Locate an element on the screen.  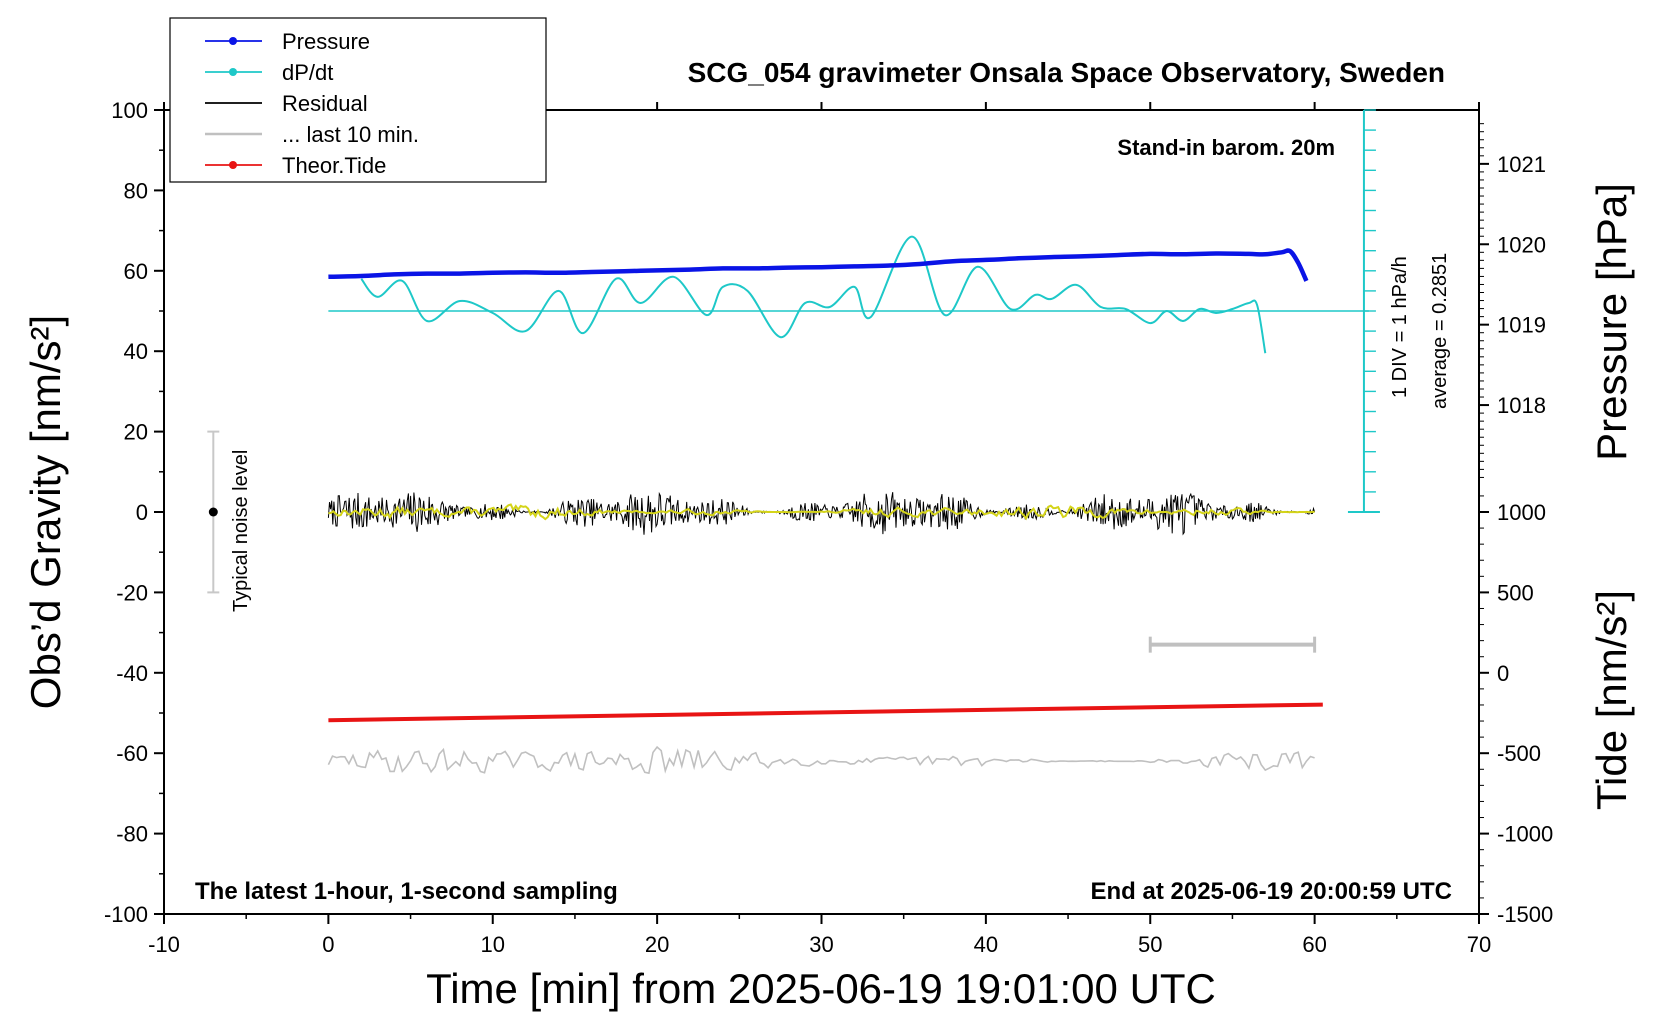
pressure-tick-label: 1020 is located at coordinates (1521, 244).